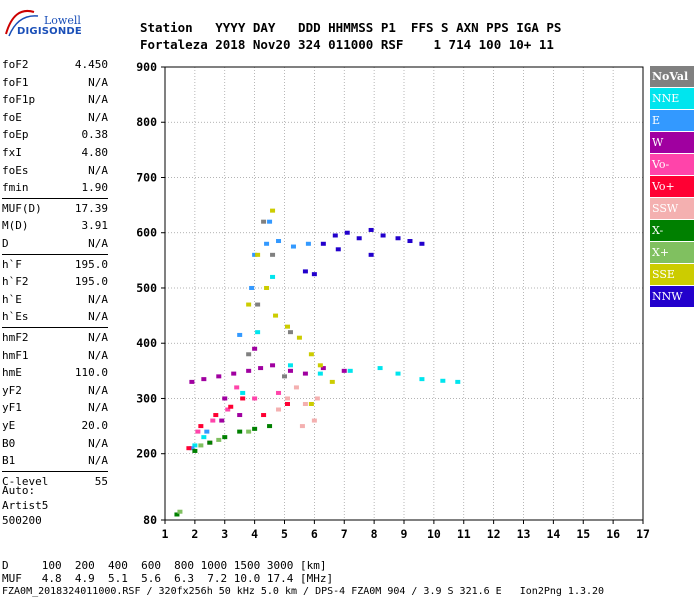 This screenshot has width=700, height=600. I want to click on logo-digisonde-text: DIGISONDE, so click(49, 31).